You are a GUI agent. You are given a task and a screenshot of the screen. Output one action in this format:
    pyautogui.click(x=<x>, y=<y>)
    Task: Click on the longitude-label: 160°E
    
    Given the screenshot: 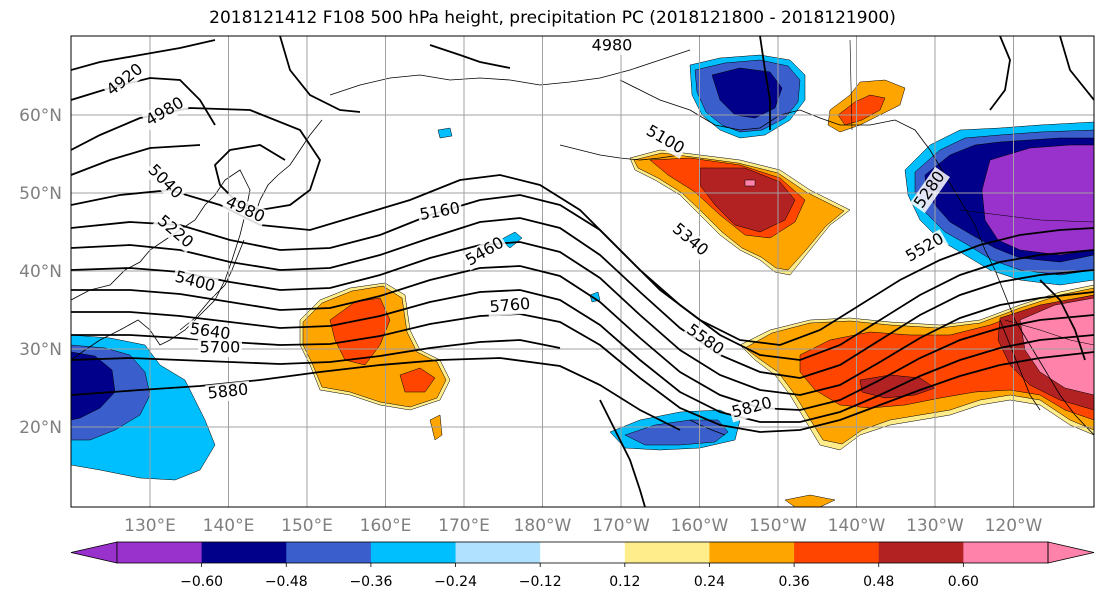 What is the action you would take?
    pyautogui.click(x=386, y=526)
    